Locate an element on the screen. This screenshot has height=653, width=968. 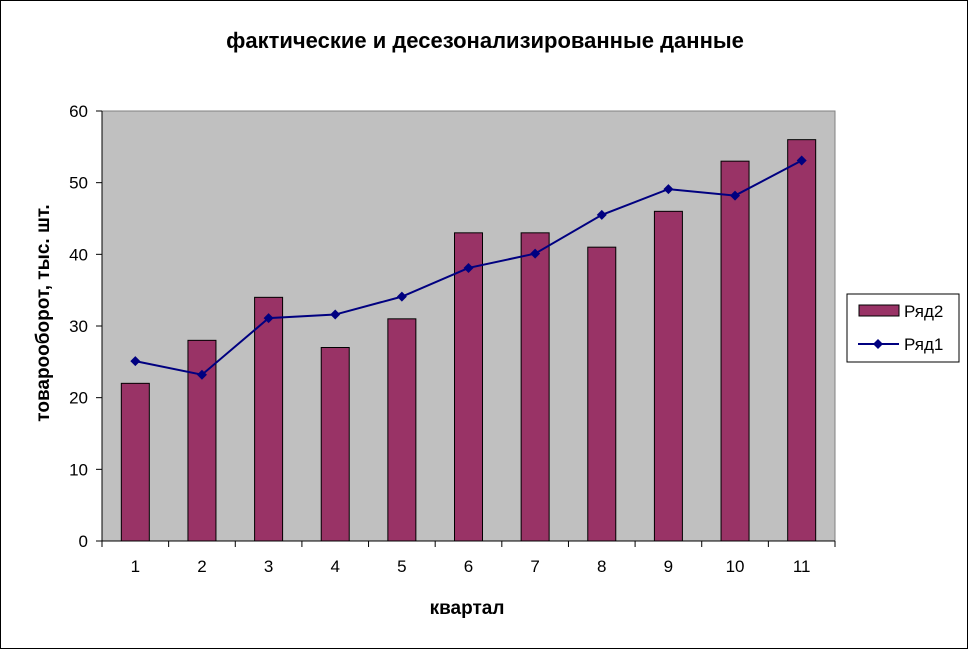
legend-label-series-2: Ряд2 is located at coordinates (923, 311).